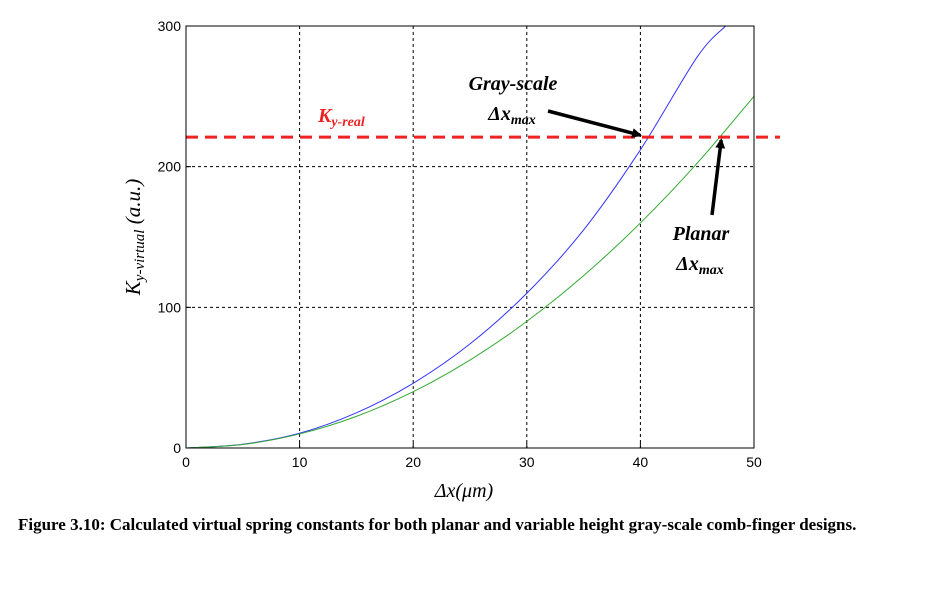 The image size is (929, 598). What do you see at coordinates (413, 462) in the screenshot?
I see `x-tick-label: 20` at bounding box center [413, 462].